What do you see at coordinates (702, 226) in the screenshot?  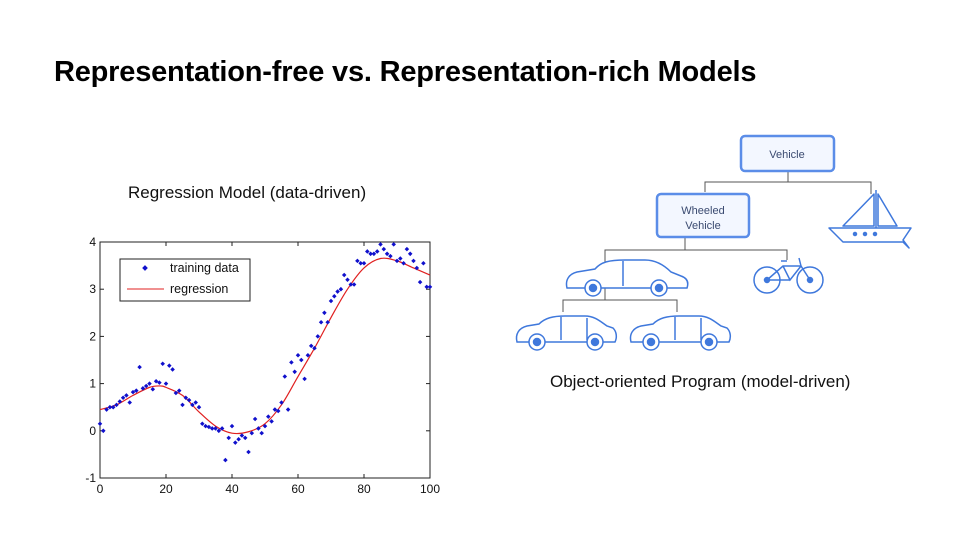 I see `wheeled-vehicle-label-line2: Vehicle` at bounding box center [702, 226].